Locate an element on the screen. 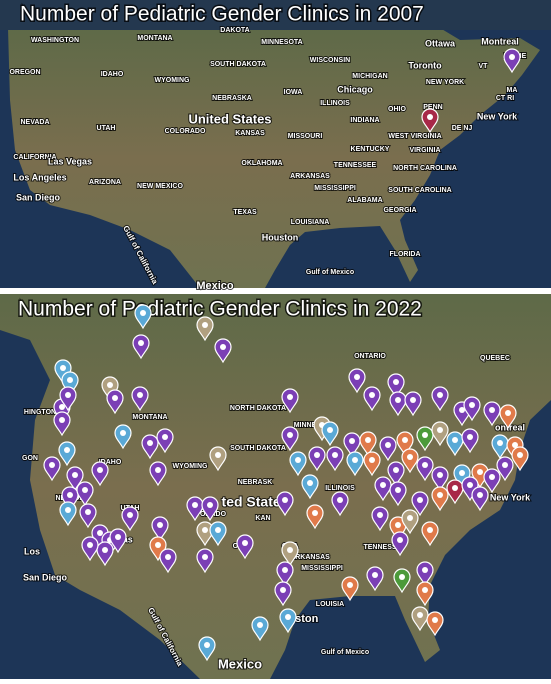 The image size is (551, 684). place-label: WASHINGTON is located at coordinates (55, 40).